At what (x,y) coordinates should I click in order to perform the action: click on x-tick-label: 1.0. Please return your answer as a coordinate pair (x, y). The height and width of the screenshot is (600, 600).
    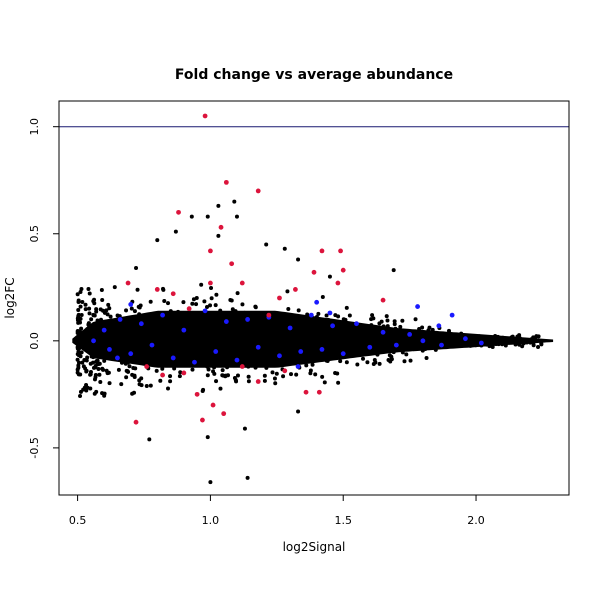
    Looking at the image, I should click on (211, 520).